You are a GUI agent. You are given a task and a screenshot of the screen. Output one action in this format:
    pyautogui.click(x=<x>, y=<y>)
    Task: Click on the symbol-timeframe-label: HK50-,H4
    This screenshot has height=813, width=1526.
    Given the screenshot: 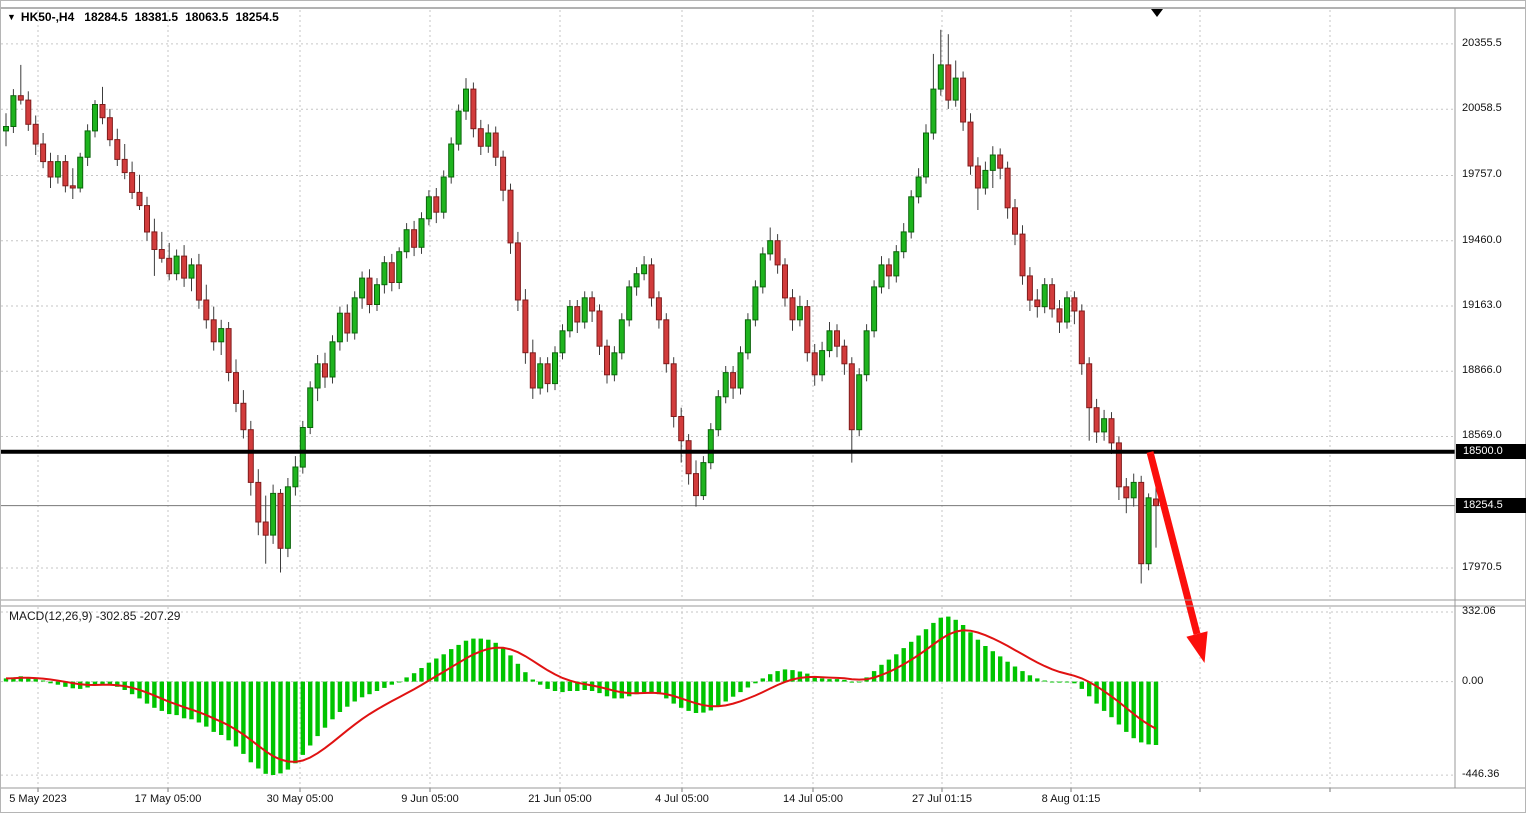 What is the action you would take?
    pyautogui.click(x=47, y=17)
    